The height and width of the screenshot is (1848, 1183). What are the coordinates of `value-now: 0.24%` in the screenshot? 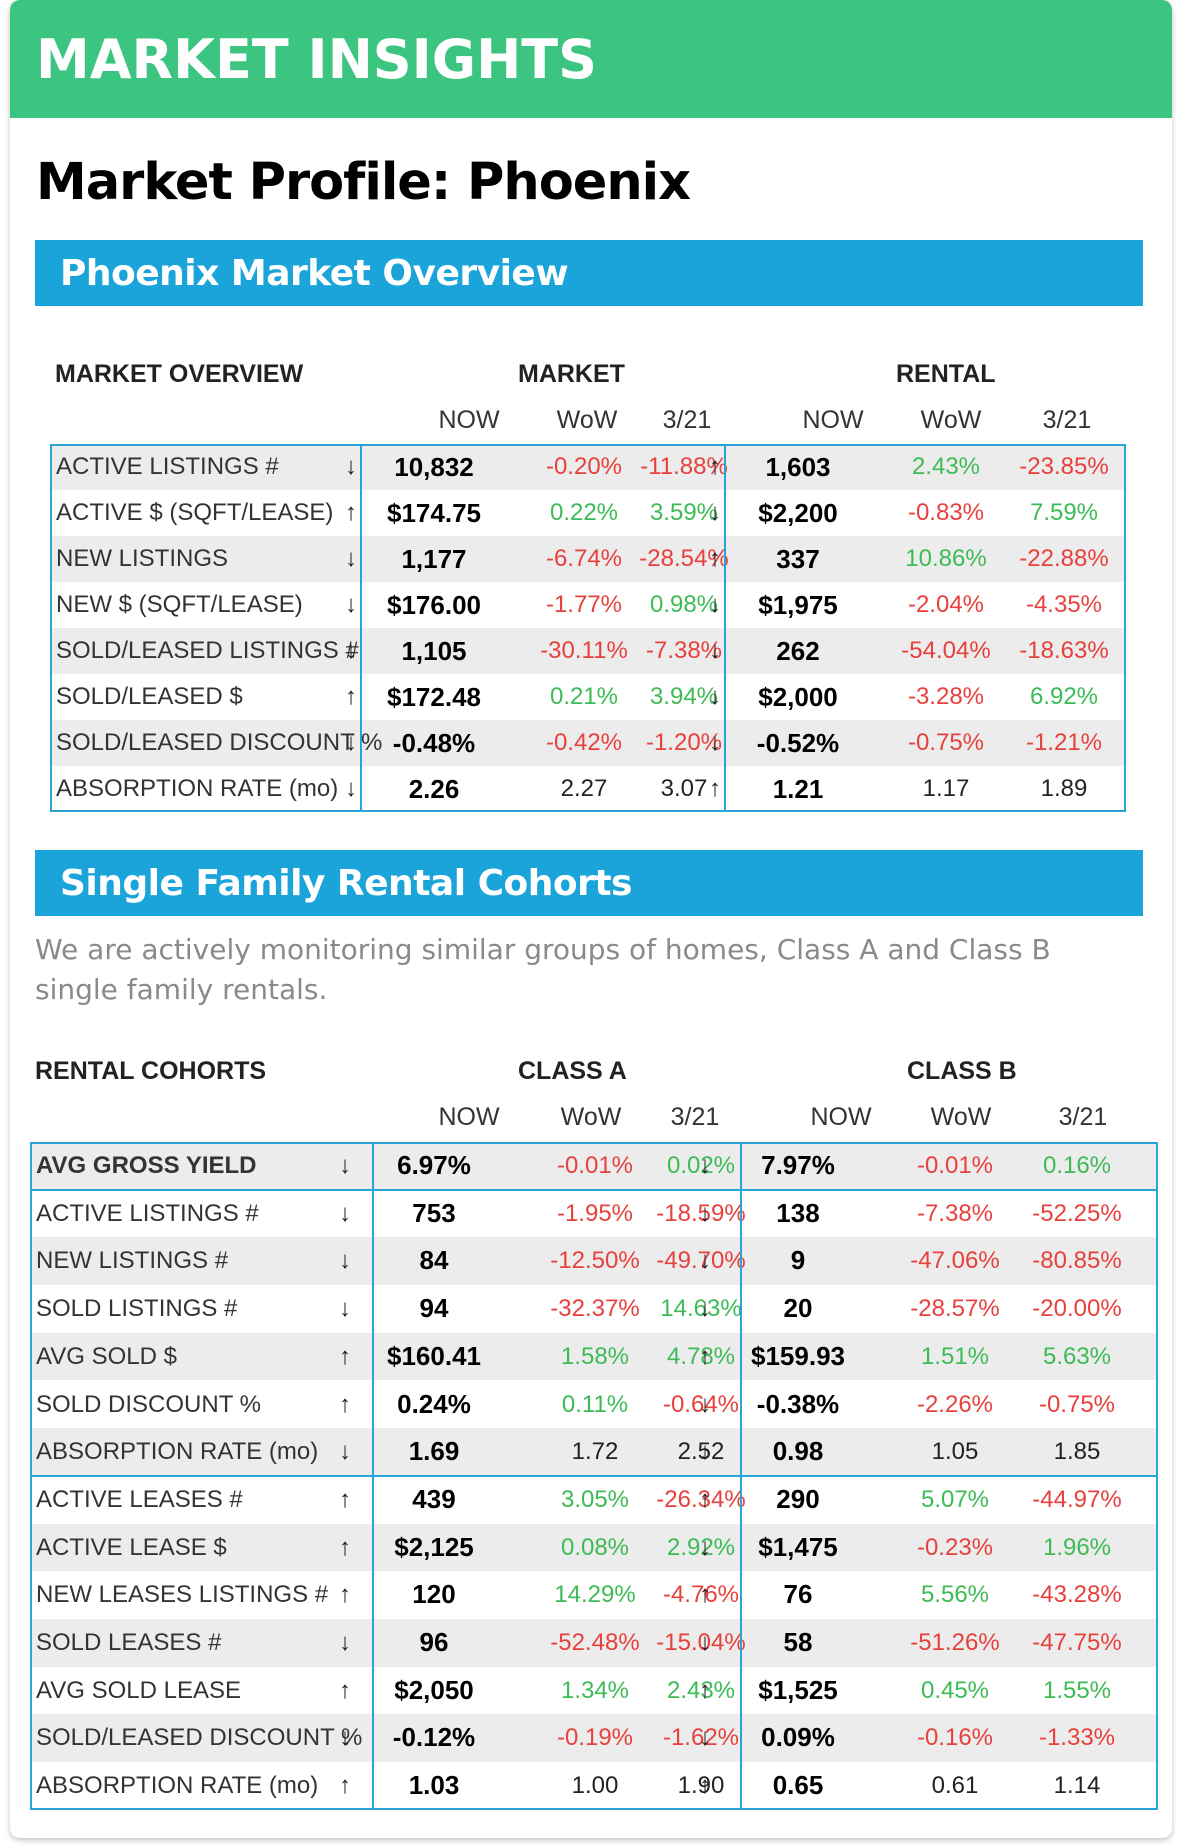 It's located at (434, 1403).